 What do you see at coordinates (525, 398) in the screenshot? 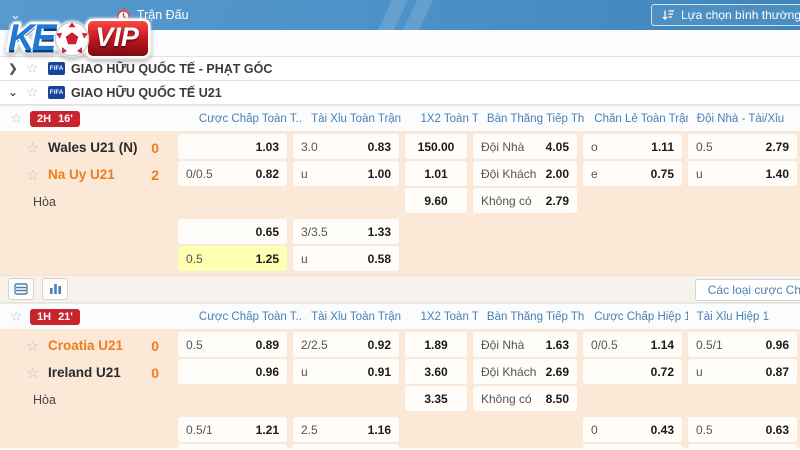
I see `odds-cell-nextgoal-none: Không có 8.50` at bounding box center [525, 398].